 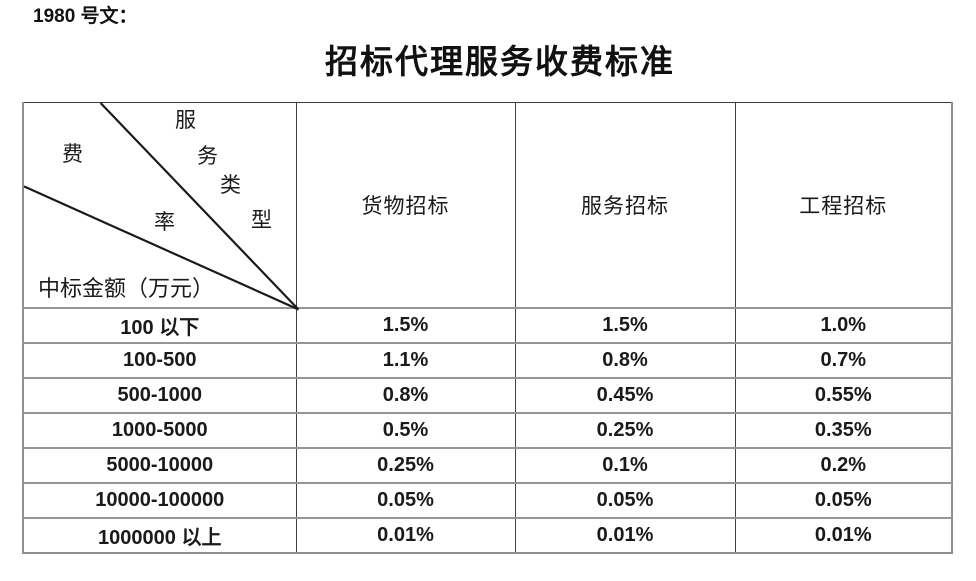 What do you see at coordinates (72, 154) in the screenshot?
I see `corner-fee-rate-char-1: 费` at bounding box center [72, 154].